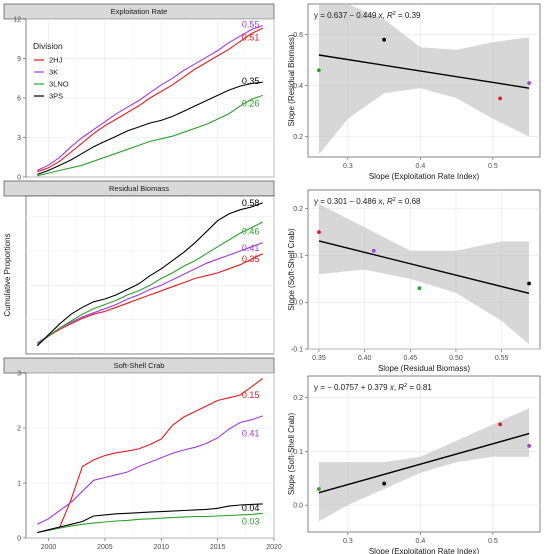 This screenshot has width=550, height=554. Describe the element at coordinates (48, 46) in the screenshot. I see `legend-title: Division` at that location.